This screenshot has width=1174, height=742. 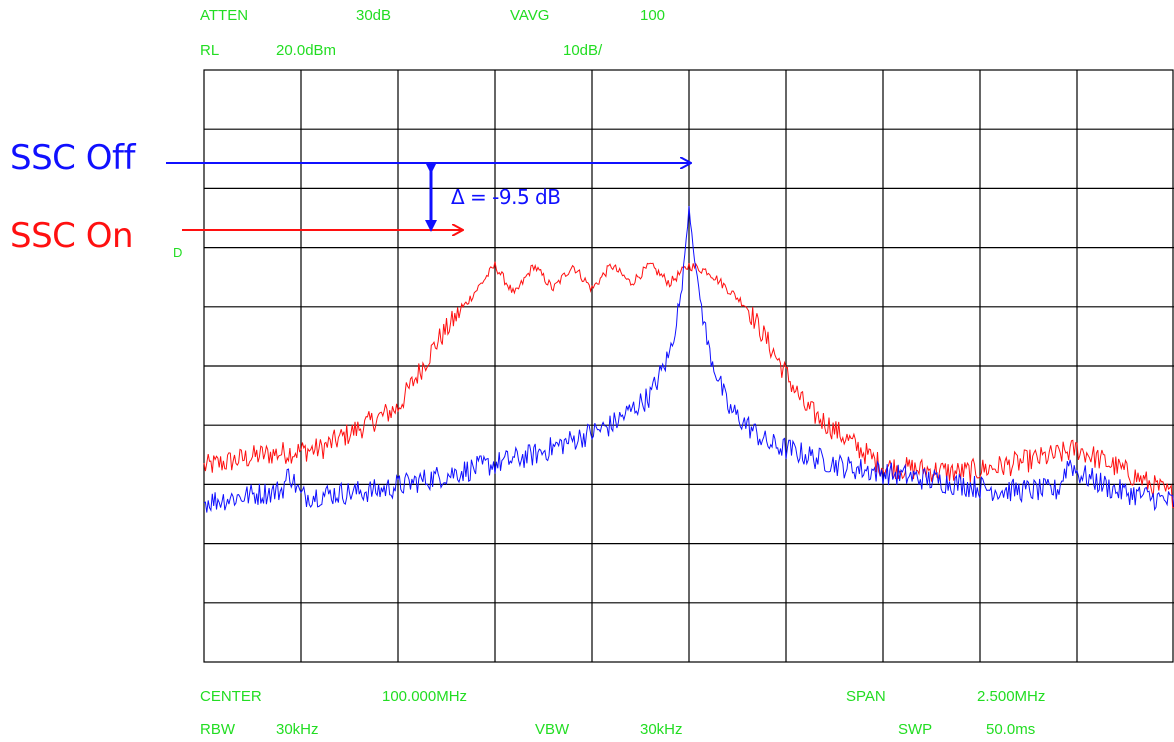 I want to click on plot-annotations, so click(x=428, y=196).